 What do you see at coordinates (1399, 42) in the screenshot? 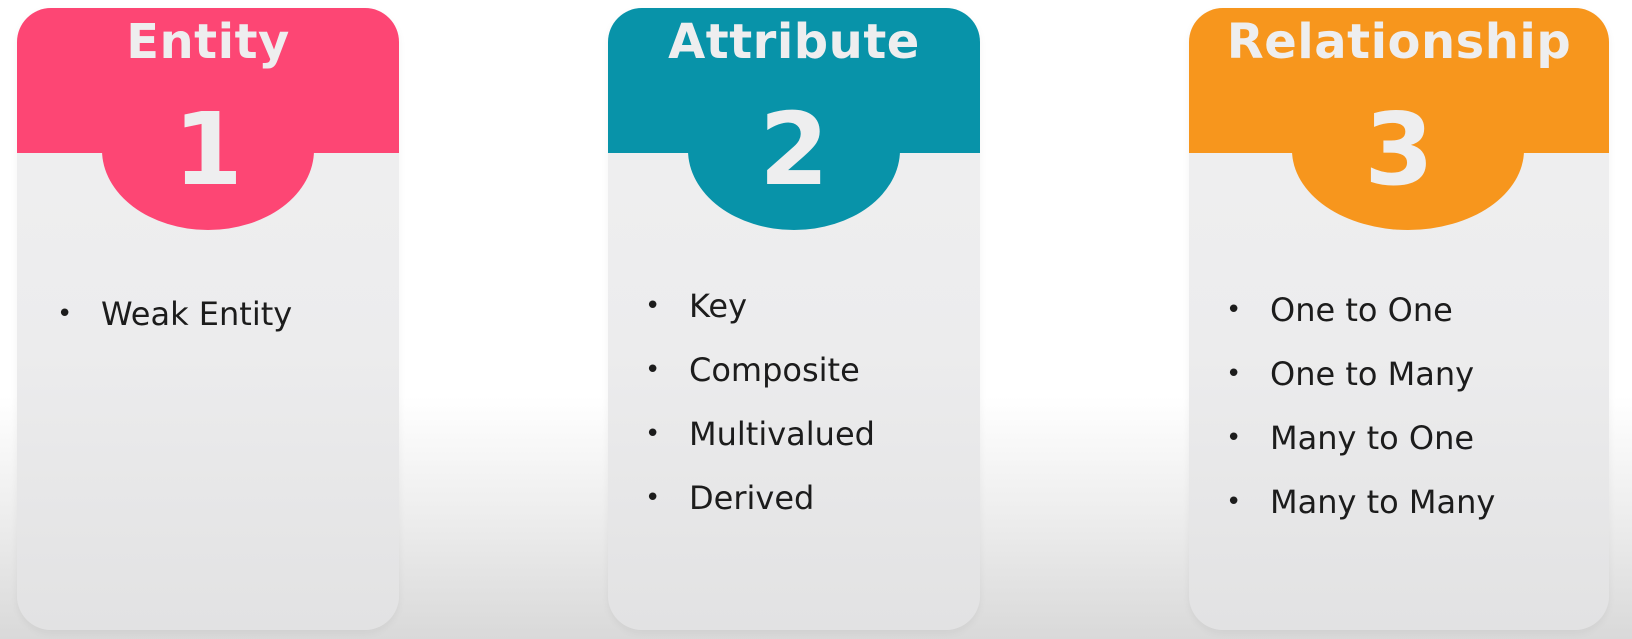
I see `relationship-card-title: Relationship` at bounding box center [1399, 42].